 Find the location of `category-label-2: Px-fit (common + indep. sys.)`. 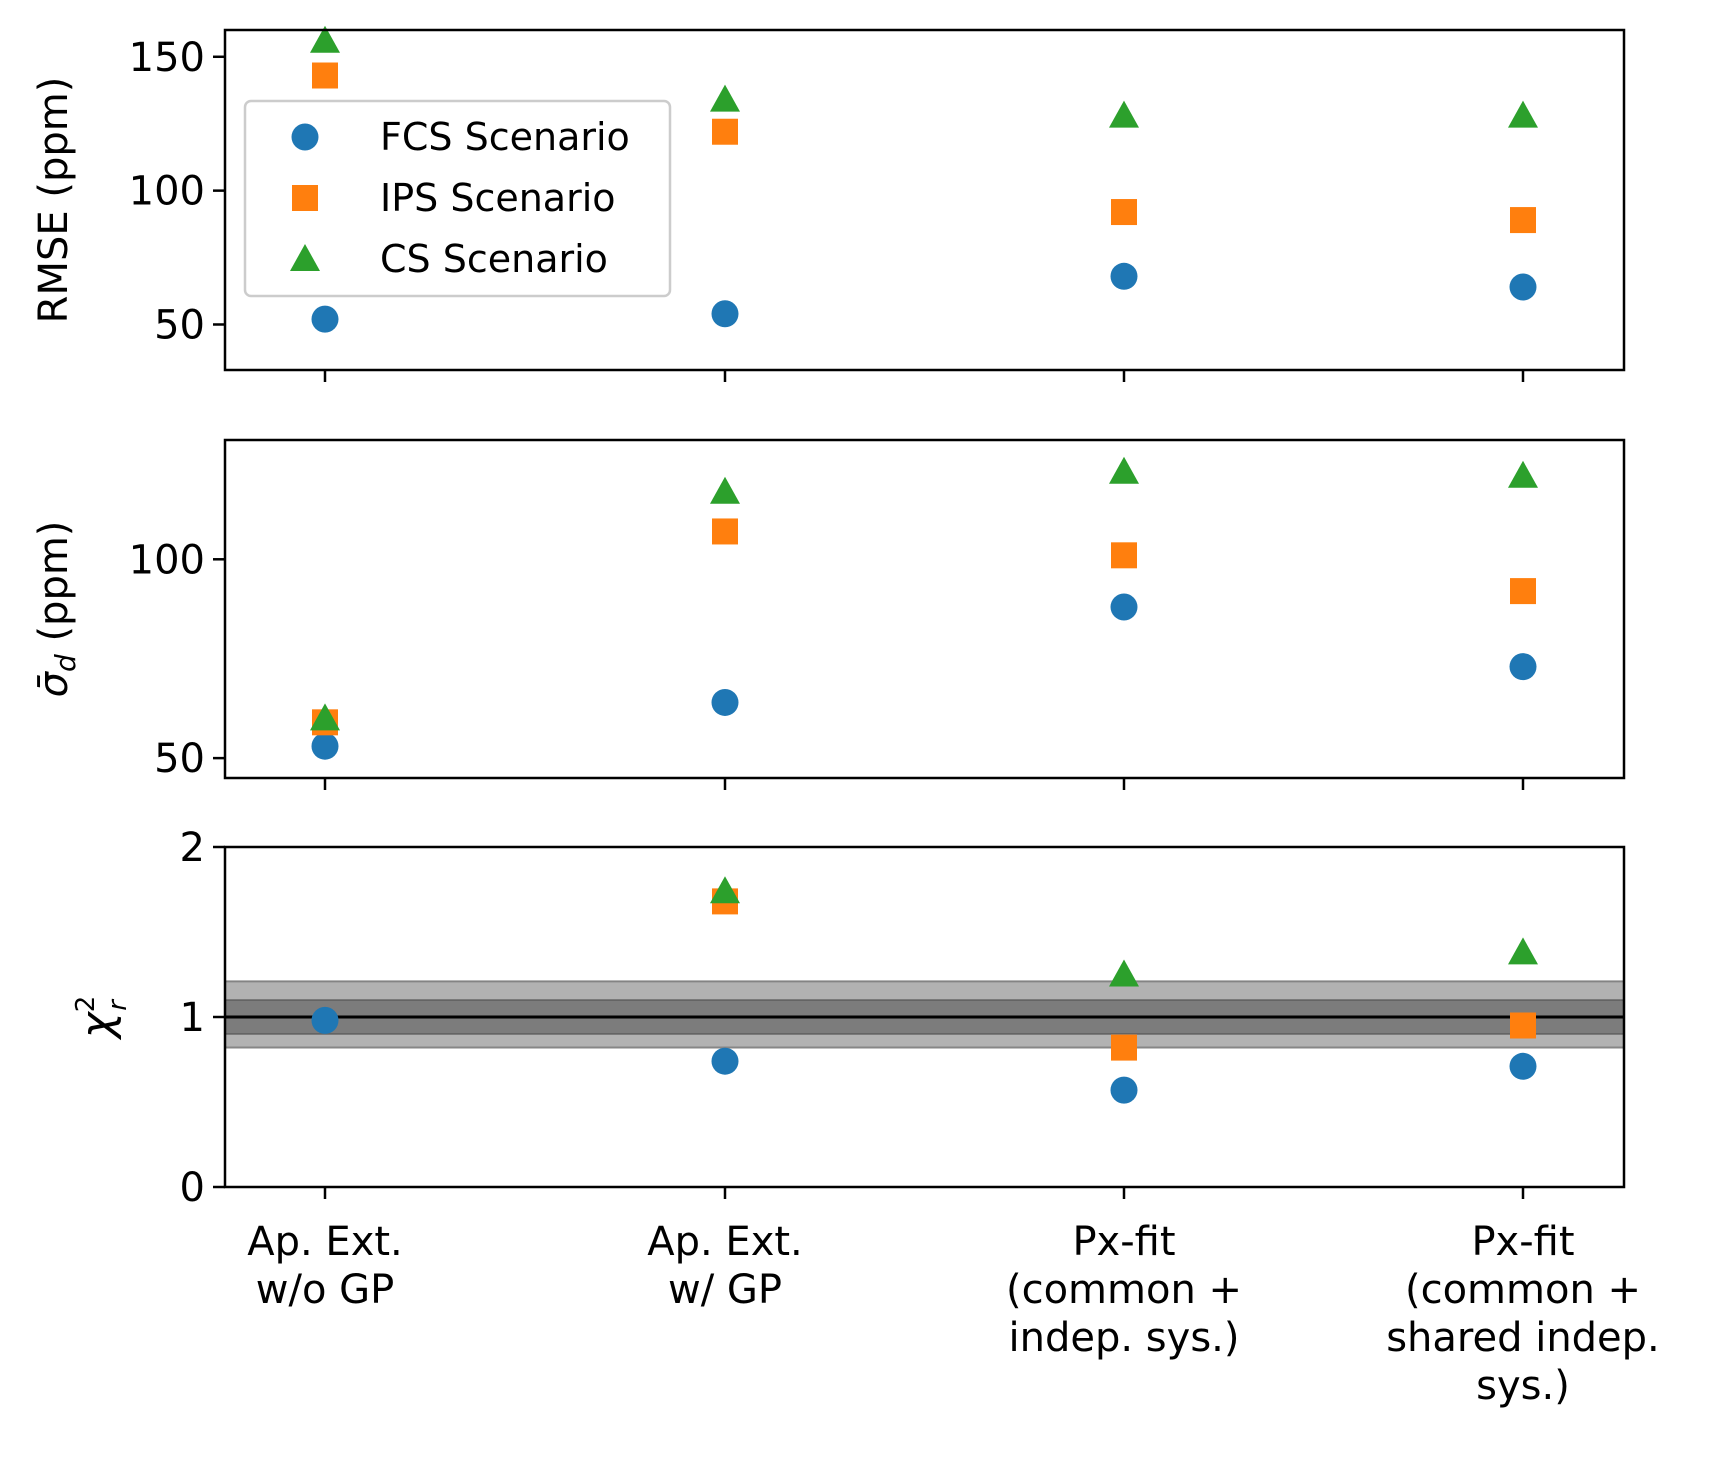

category-label-2: Px-fit (common + indep. sys.) is located at coordinates (1124, 1290).